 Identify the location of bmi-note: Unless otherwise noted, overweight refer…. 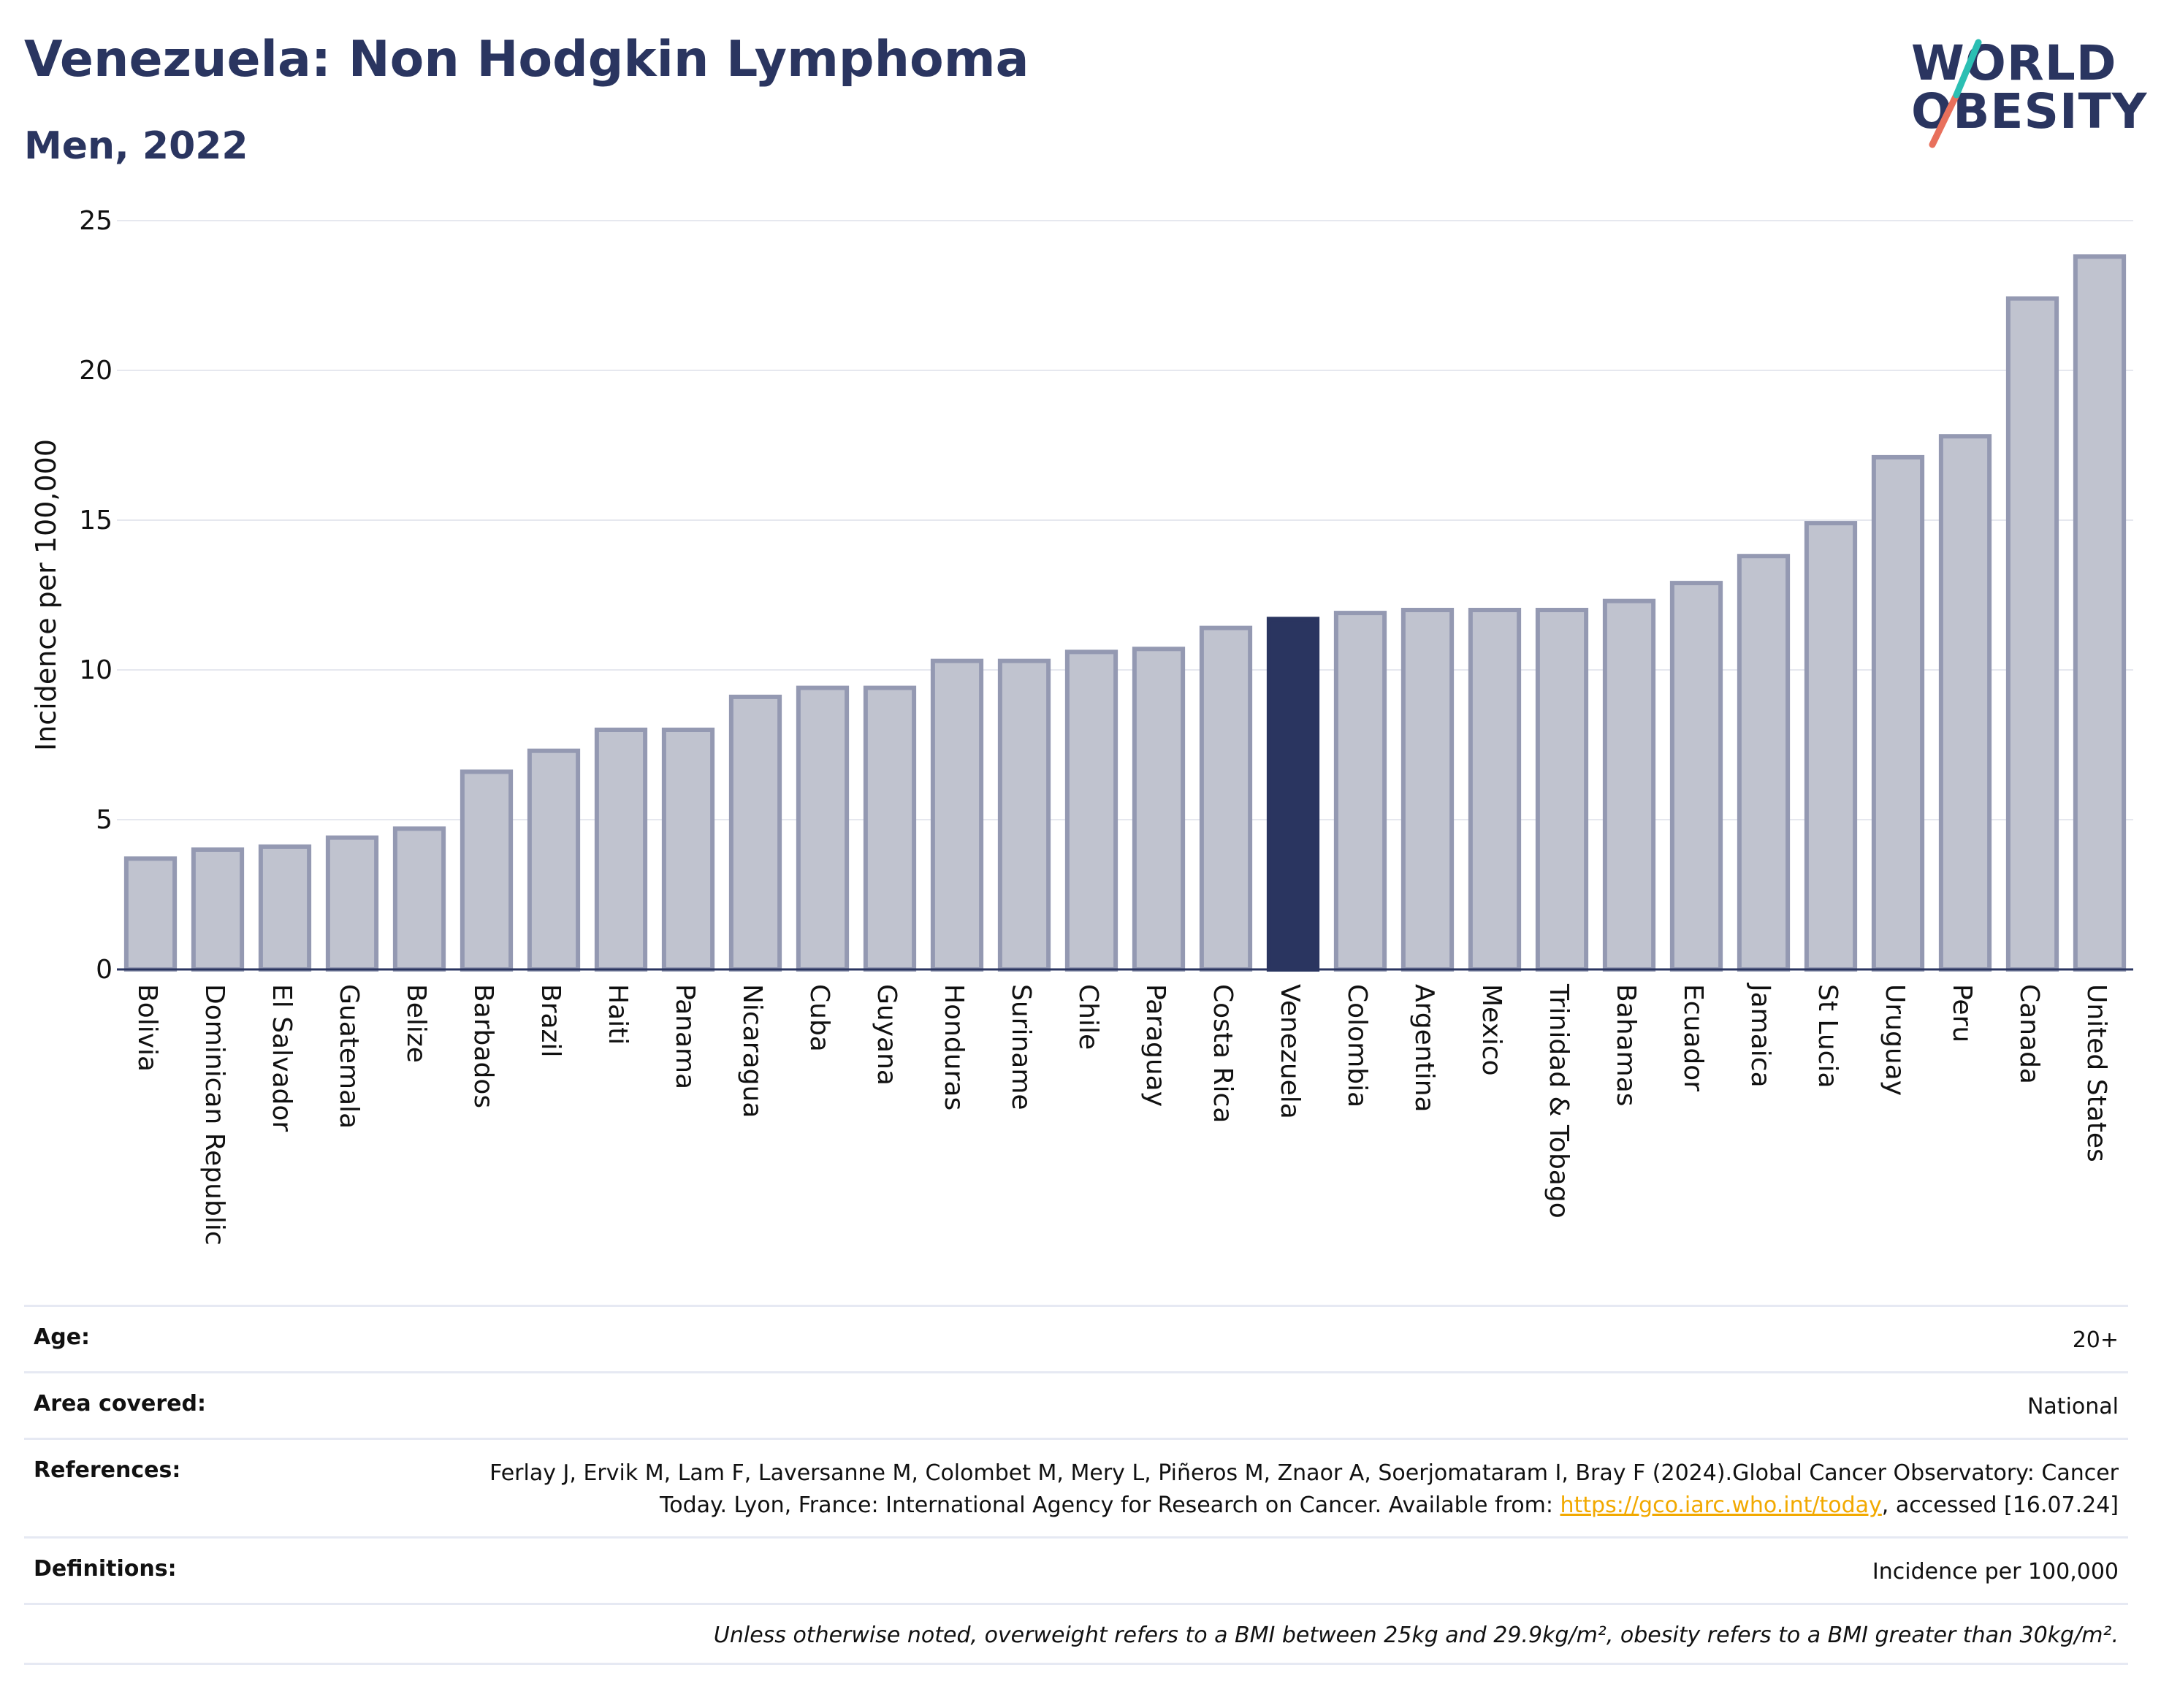
(1416, 1635).